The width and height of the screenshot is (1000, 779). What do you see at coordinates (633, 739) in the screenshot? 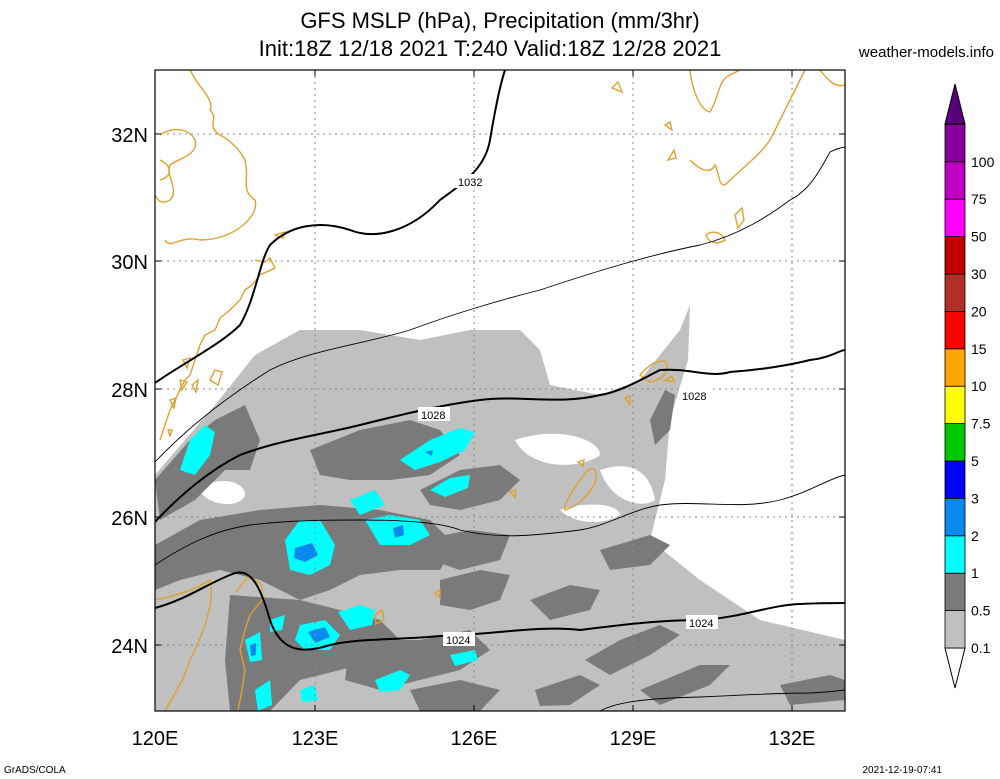
I see `lon-tick-label: 129E` at bounding box center [633, 739].